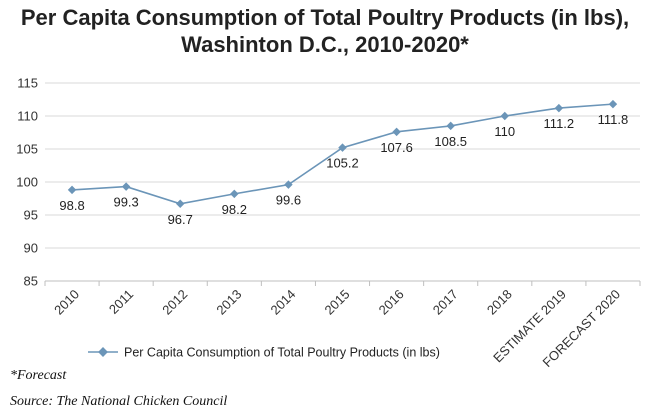  Describe the element at coordinates (325, 44) in the screenshot. I see `chart-title-line-2: Washinton D.C., 2010-2020*` at that location.